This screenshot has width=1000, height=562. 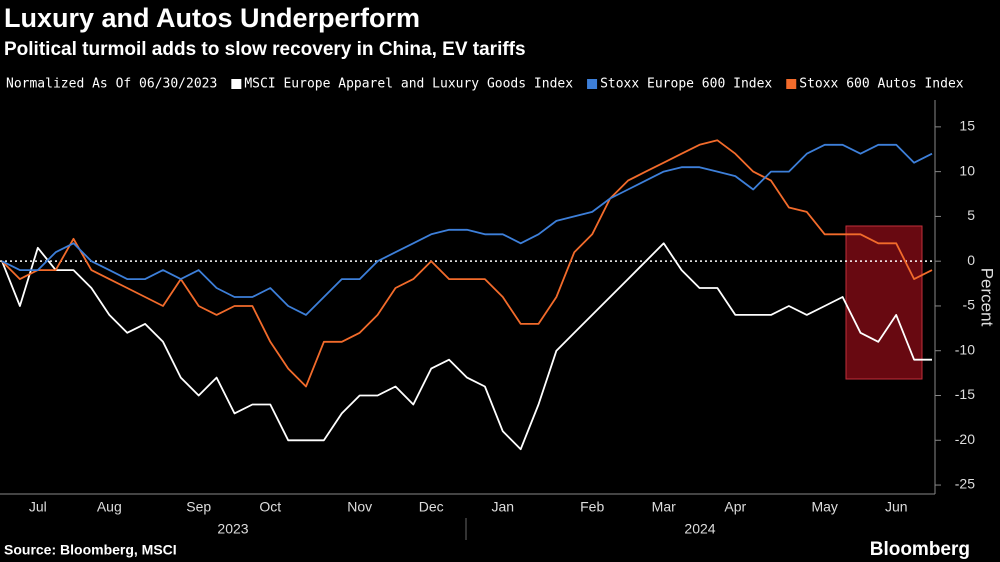 What do you see at coordinates (971, 215) in the screenshot?
I see `y-tick-label: 5` at bounding box center [971, 215].